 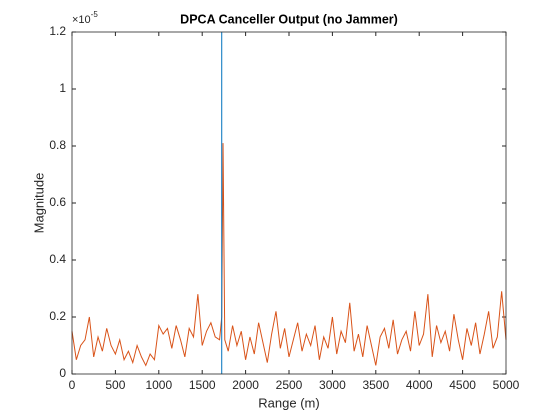 I want to click on x-tick-label: 4000, so click(x=419, y=385).